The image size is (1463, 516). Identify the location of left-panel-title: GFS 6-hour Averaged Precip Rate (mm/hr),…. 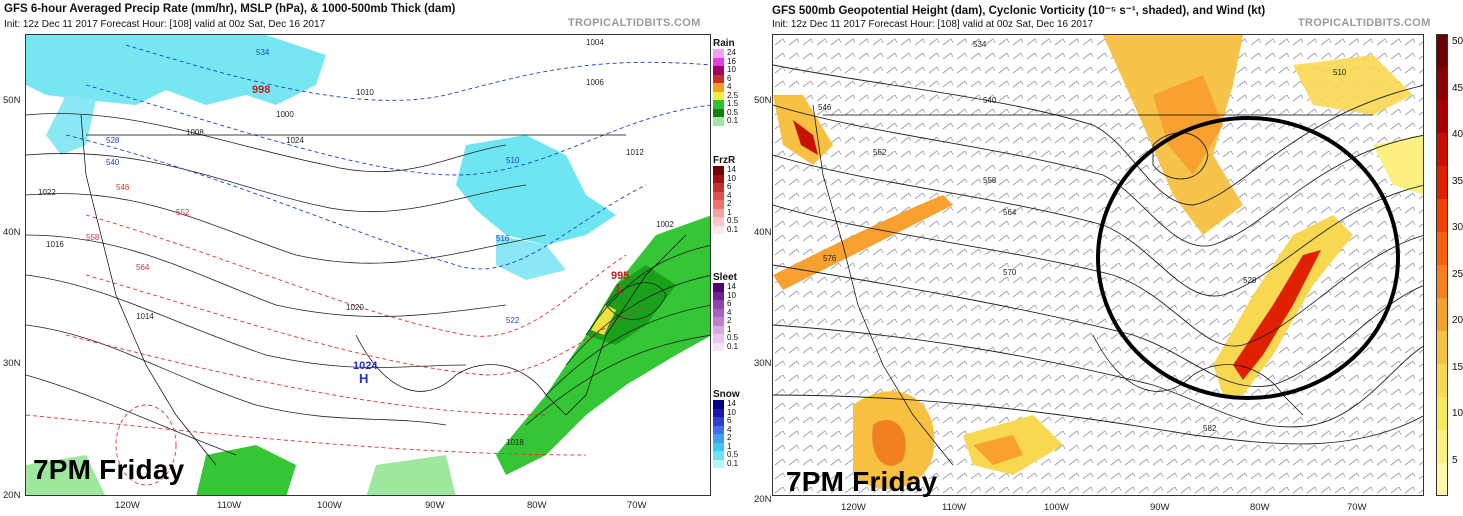
(230, 9).